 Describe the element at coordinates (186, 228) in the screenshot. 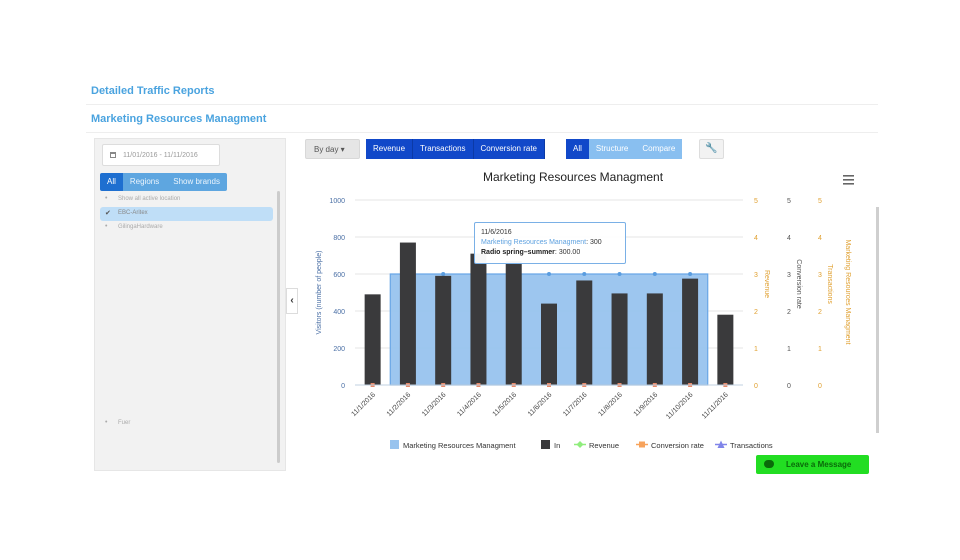

I see `location-list-item: • GilingaHardware` at that location.